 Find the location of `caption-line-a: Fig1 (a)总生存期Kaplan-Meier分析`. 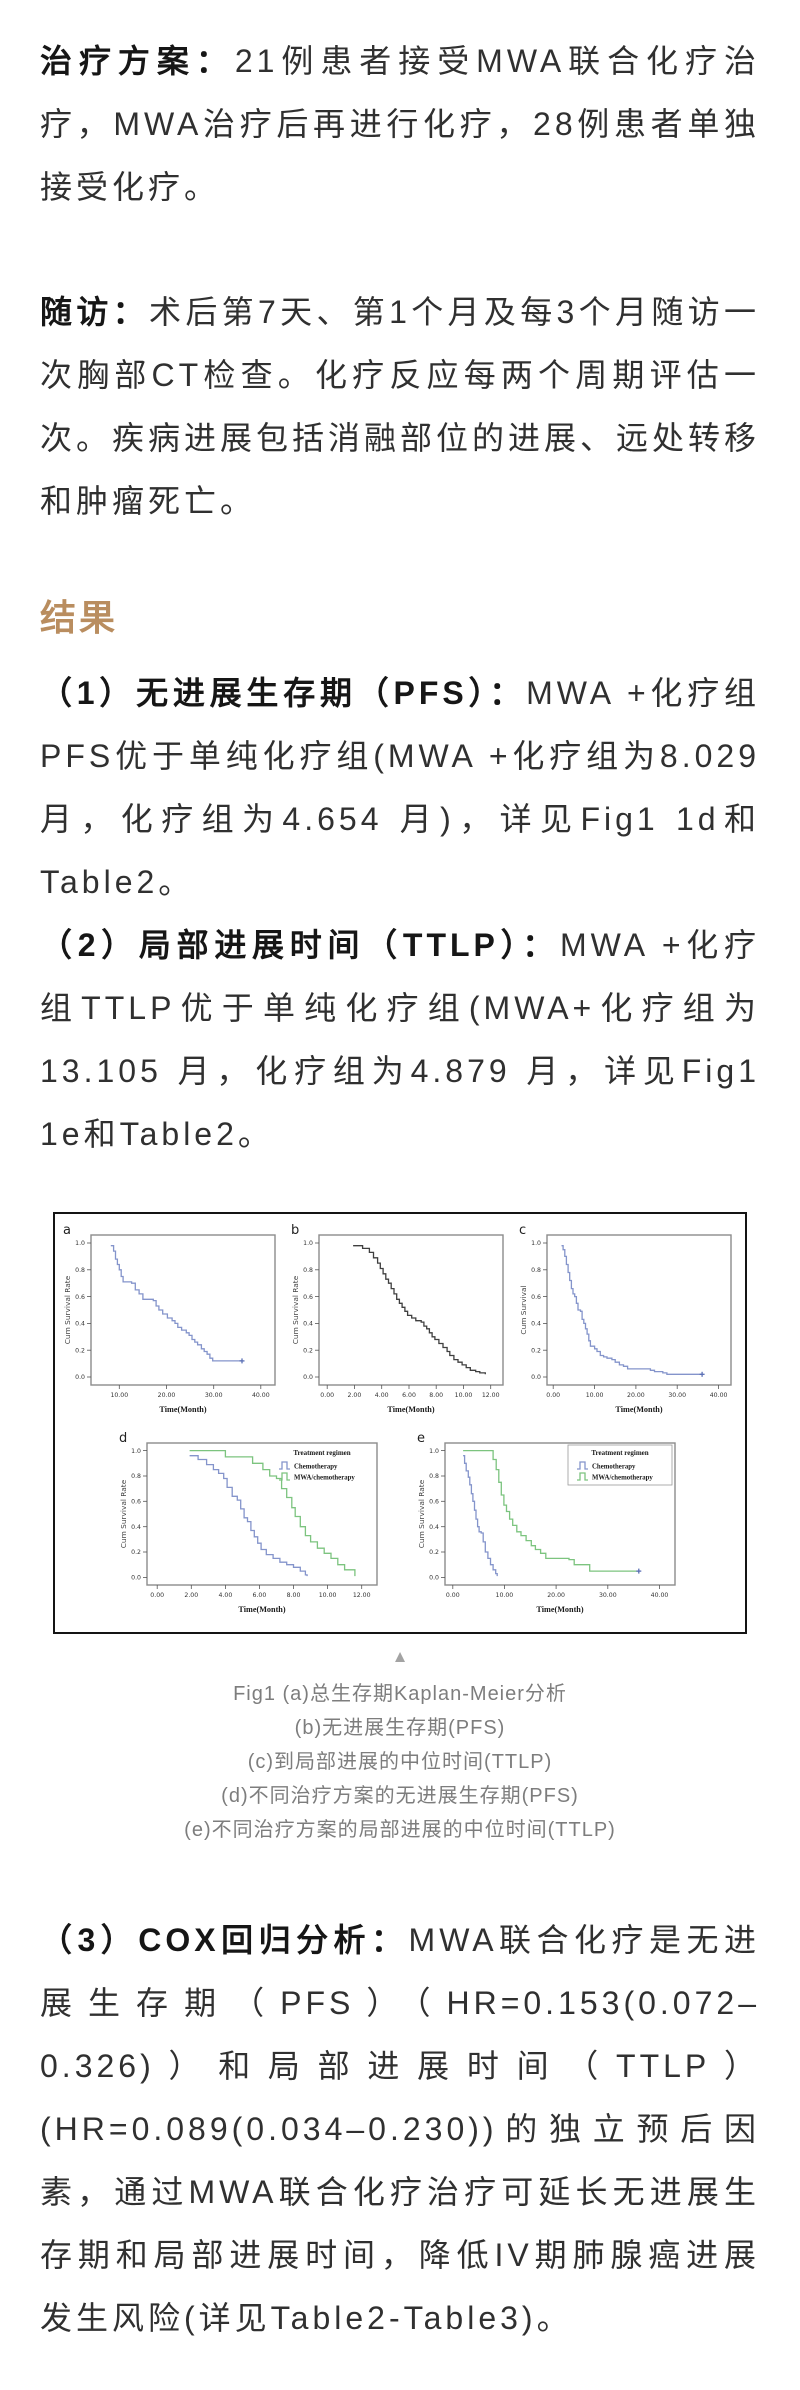

caption-line-a: Fig1 (a)总生存期Kaplan-Meier分析 is located at coordinates (400, 1693).